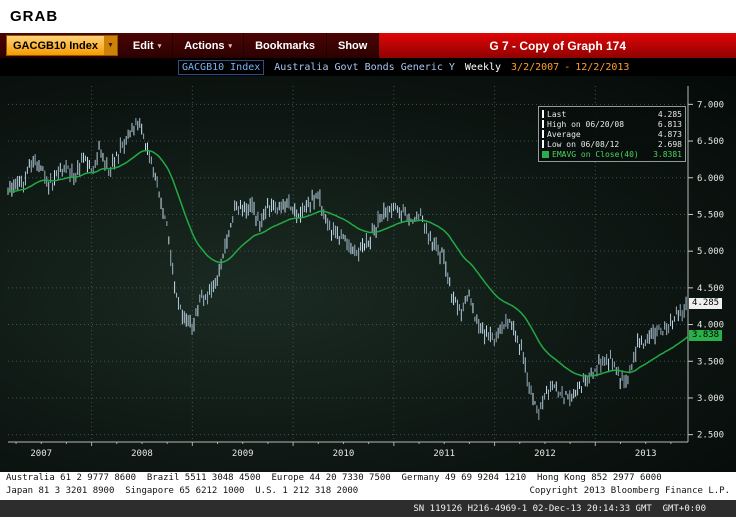  Describe the element at coordinates (142, 454) in the screenshot. I see `svg-text: 2008` at that location.